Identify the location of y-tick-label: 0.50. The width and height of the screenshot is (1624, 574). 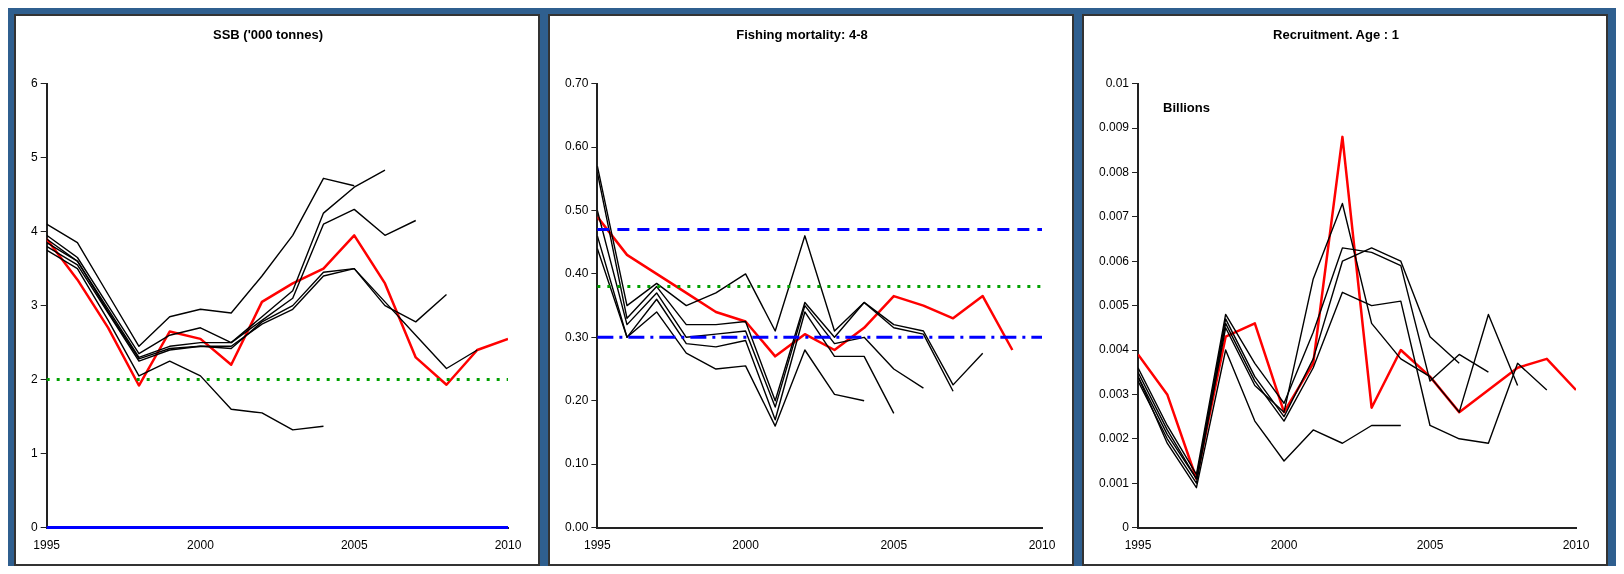
(577, 209).